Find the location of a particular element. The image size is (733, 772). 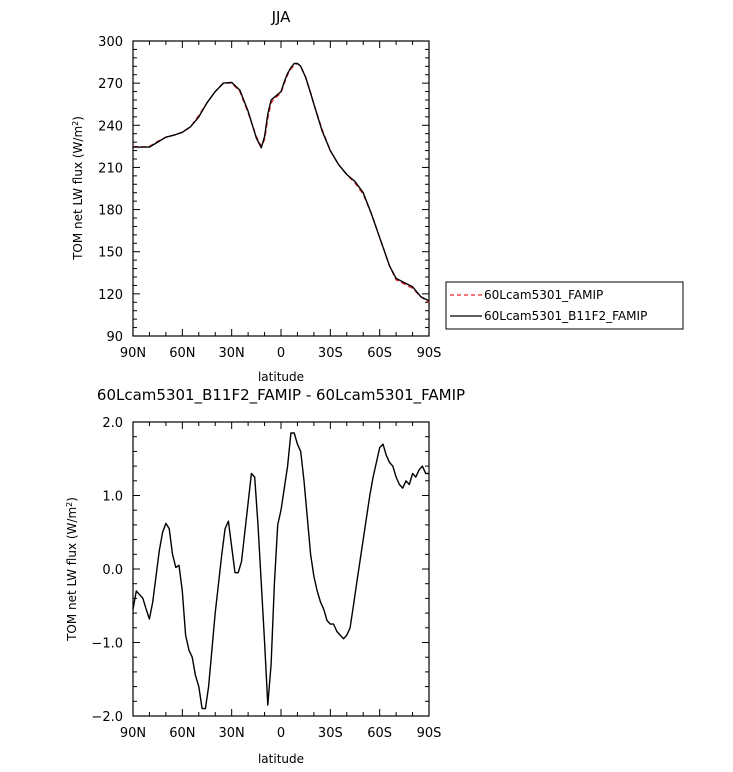

bottom-xtick-label: 60N is located at coordinates (182, 733).